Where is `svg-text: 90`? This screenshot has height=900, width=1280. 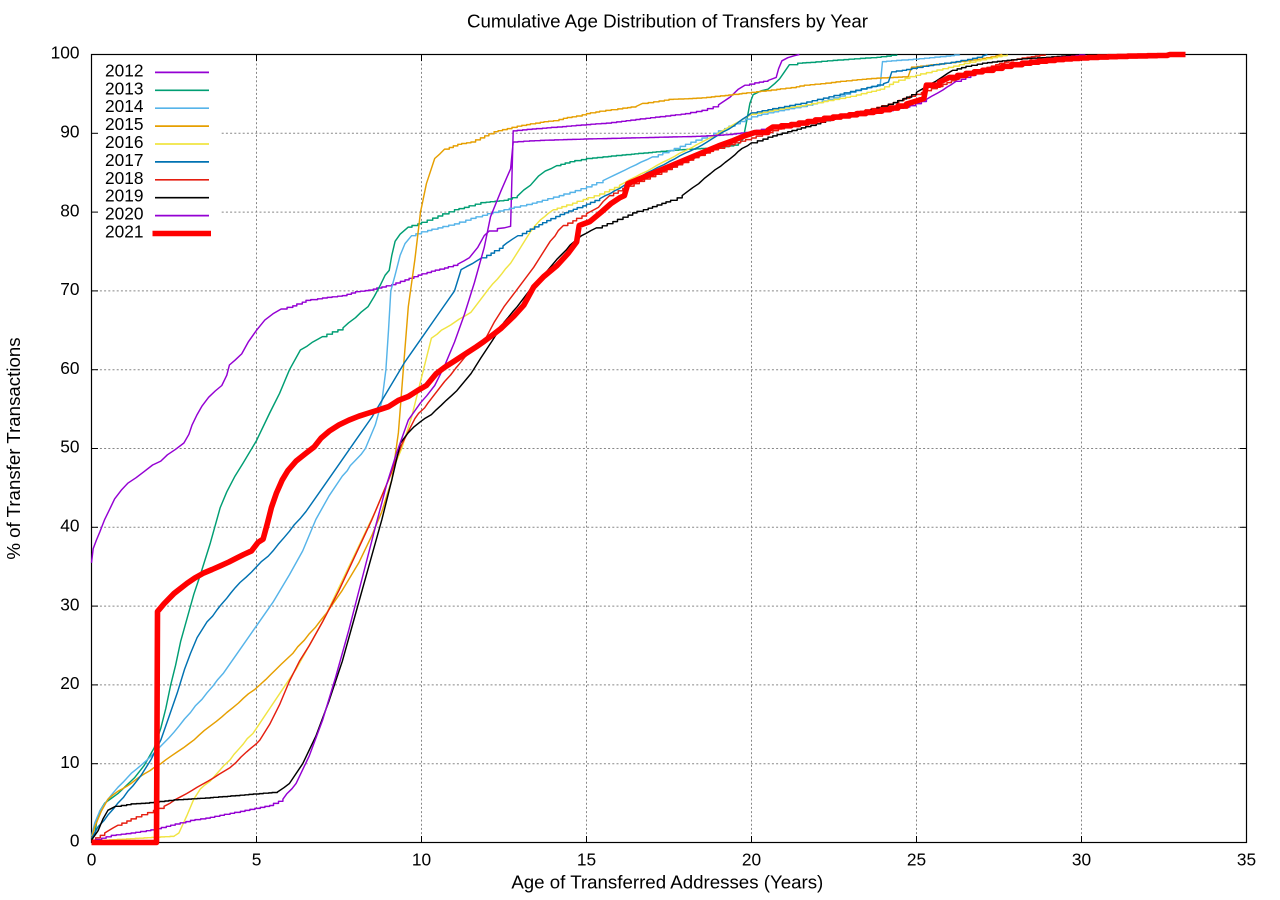 svg-text: 90 is located at coordinates (69, 132).